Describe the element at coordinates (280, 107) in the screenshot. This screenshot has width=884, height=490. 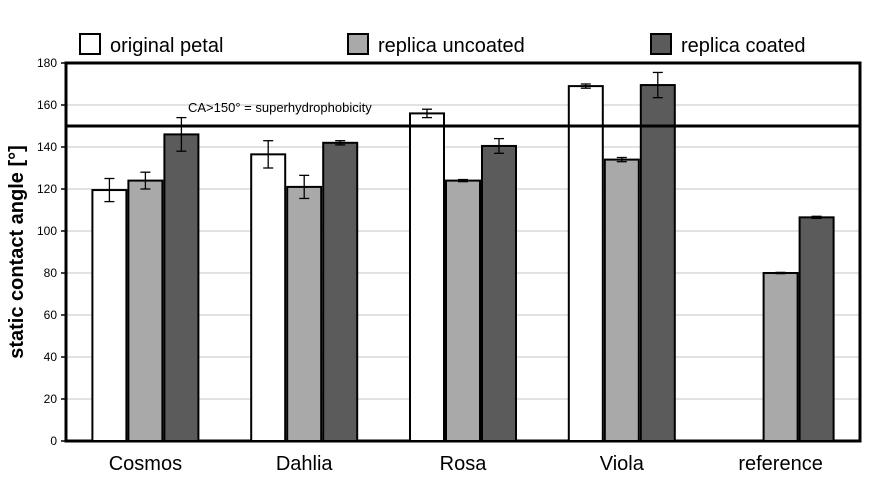
I see `threshold-label: CA>150° = superhydrophobicity` at that location.